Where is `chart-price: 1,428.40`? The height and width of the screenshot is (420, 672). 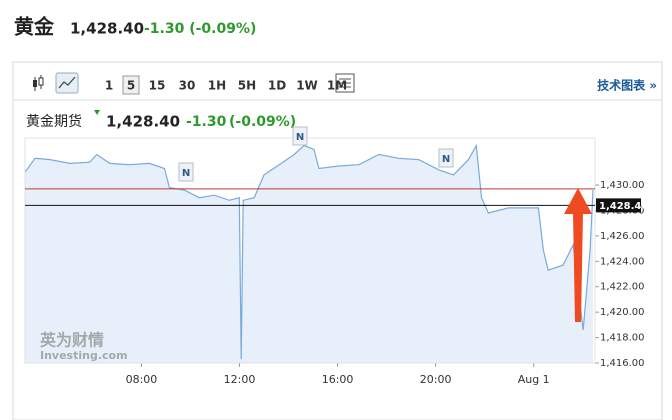
chart-price: 1,428.40 is located at coordinates (143, 122).